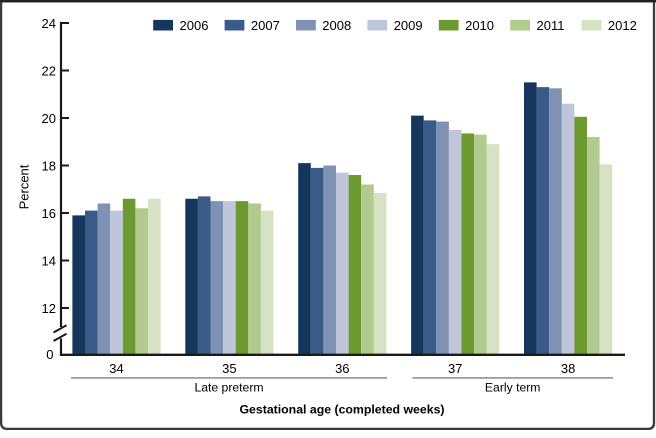  I want to click on svg-text: 2009, so click(408, 25).